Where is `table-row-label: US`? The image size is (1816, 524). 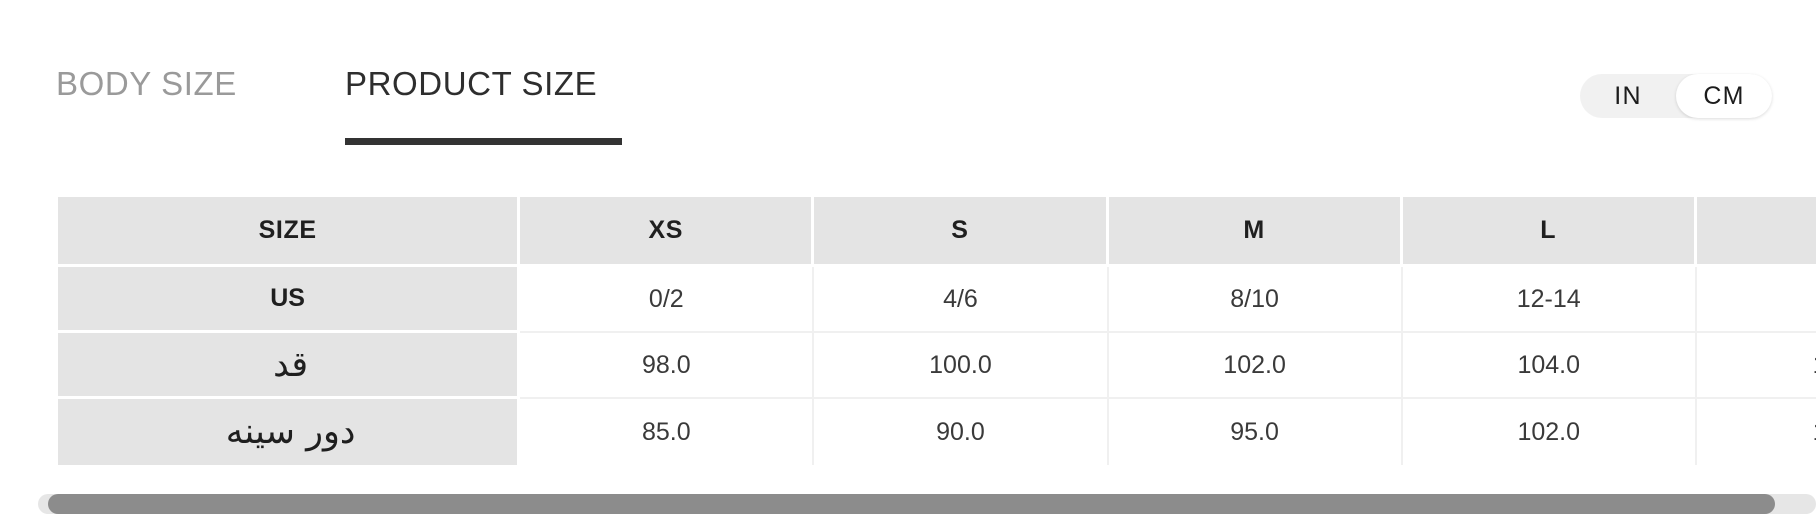
table-row-label: US is located at coordinates (289, 300).